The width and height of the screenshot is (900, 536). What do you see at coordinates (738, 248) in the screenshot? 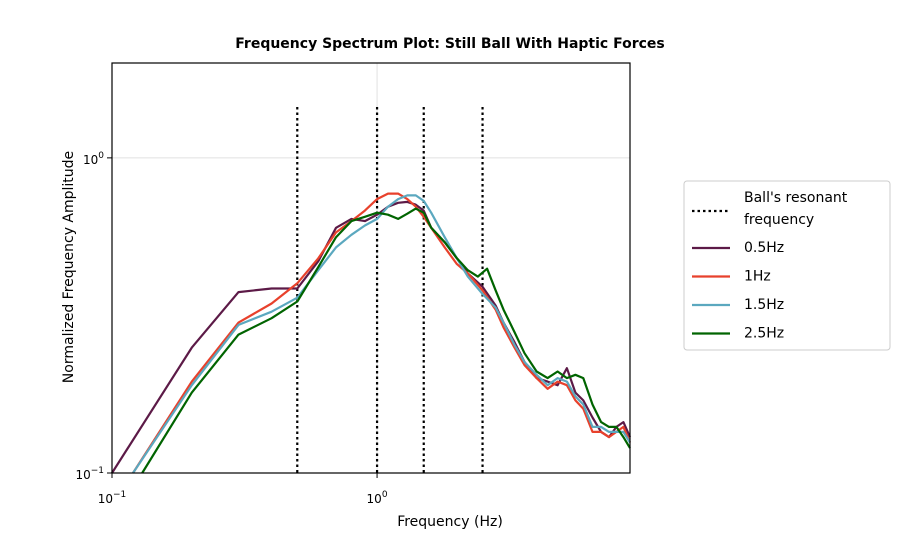
I see `legend-entry: 0.5Hz` at bounding box center [738, 248].